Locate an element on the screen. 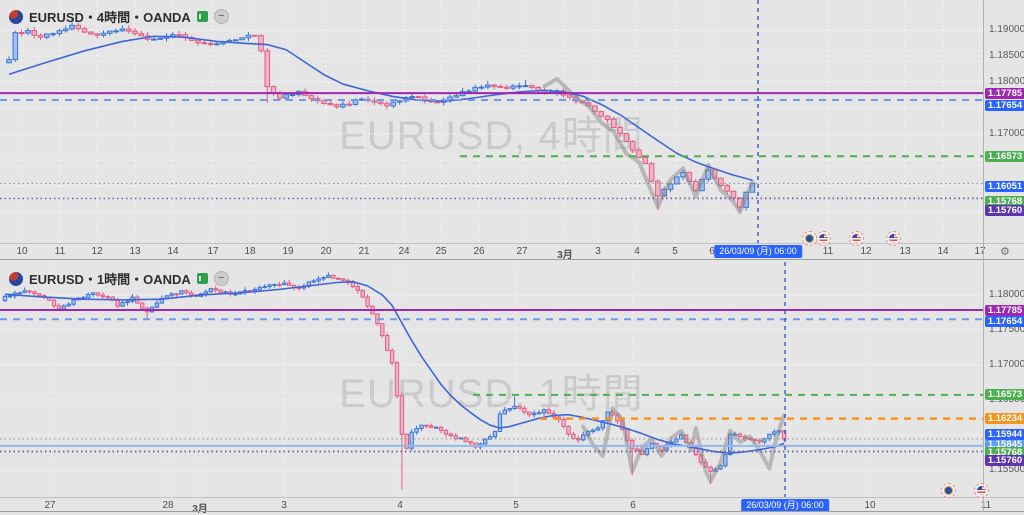 The image size is (1024, 515). date-label: 19 is located at coordinates (288, 251).